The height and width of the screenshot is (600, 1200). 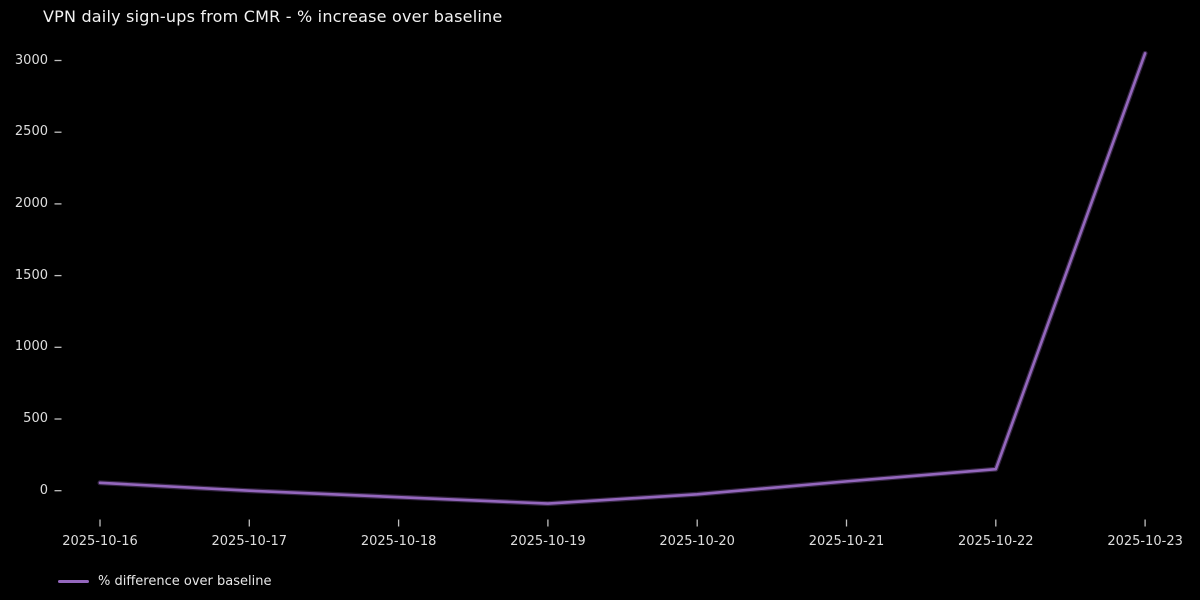 What do you see at coordinates (31, 132) in the screenshot?
I see `y-tick-label: 2500` at bounding box center [31, 132].